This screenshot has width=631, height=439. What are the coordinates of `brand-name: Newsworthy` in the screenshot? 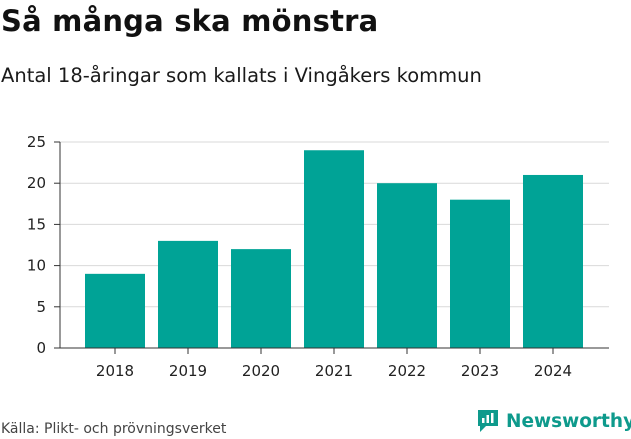 It's located at (568, 421).